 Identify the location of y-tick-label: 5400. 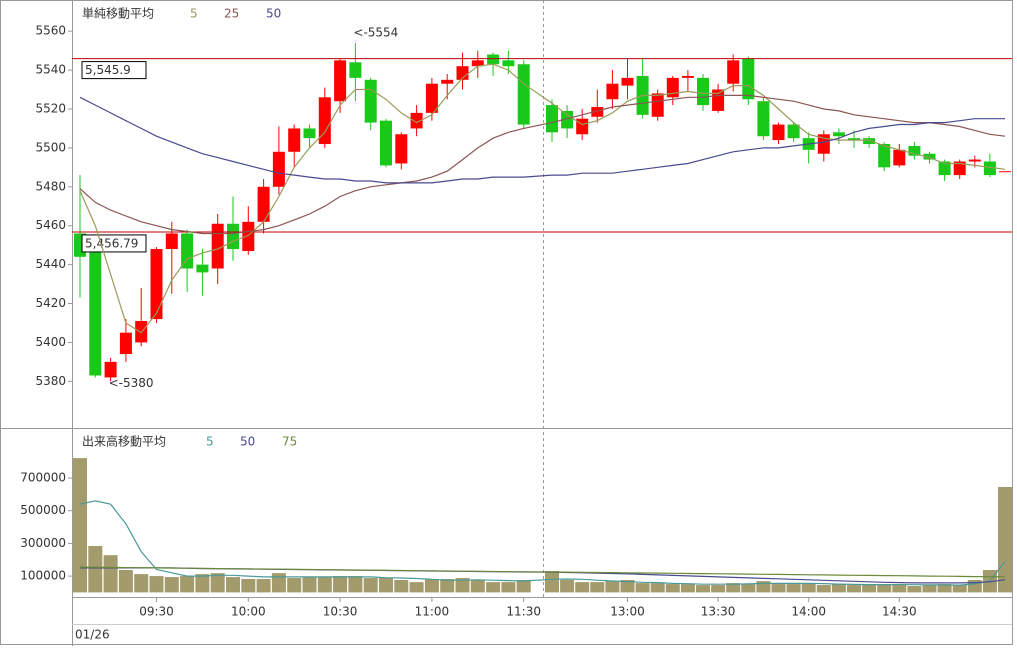
(50, 342).